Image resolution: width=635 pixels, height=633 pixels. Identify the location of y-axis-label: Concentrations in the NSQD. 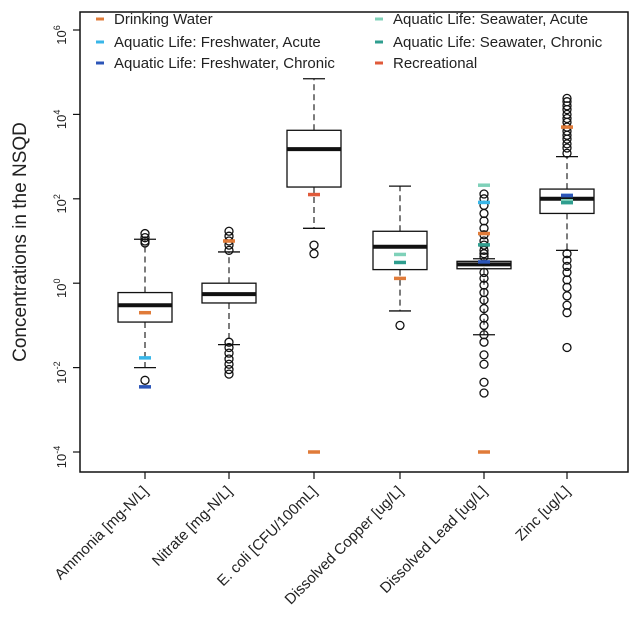
(20, 242).